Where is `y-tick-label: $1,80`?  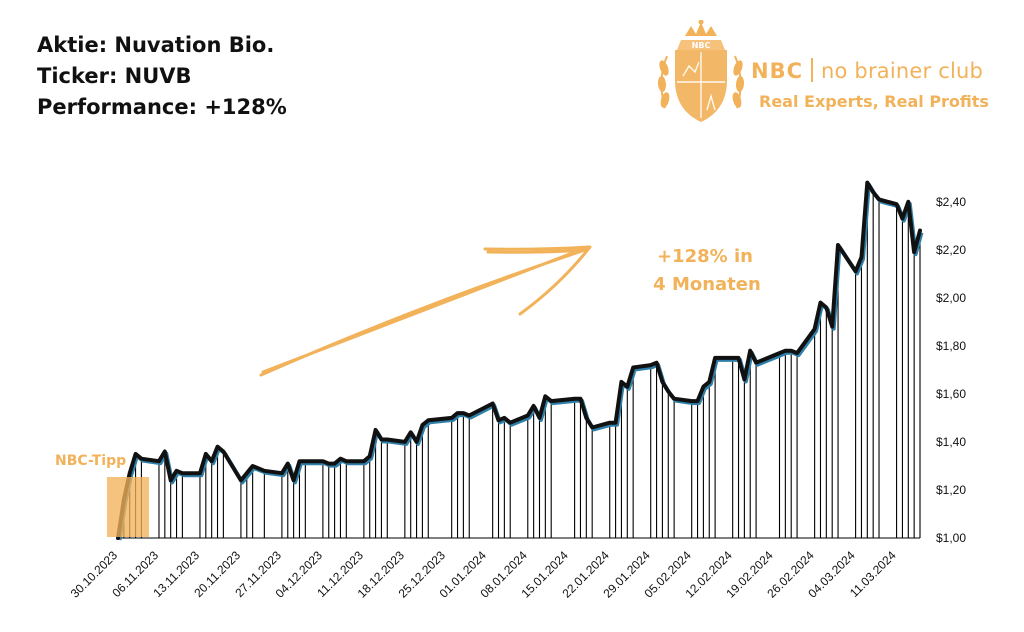
y-tick-label: $1,80 is located at coordinates (951, 346).